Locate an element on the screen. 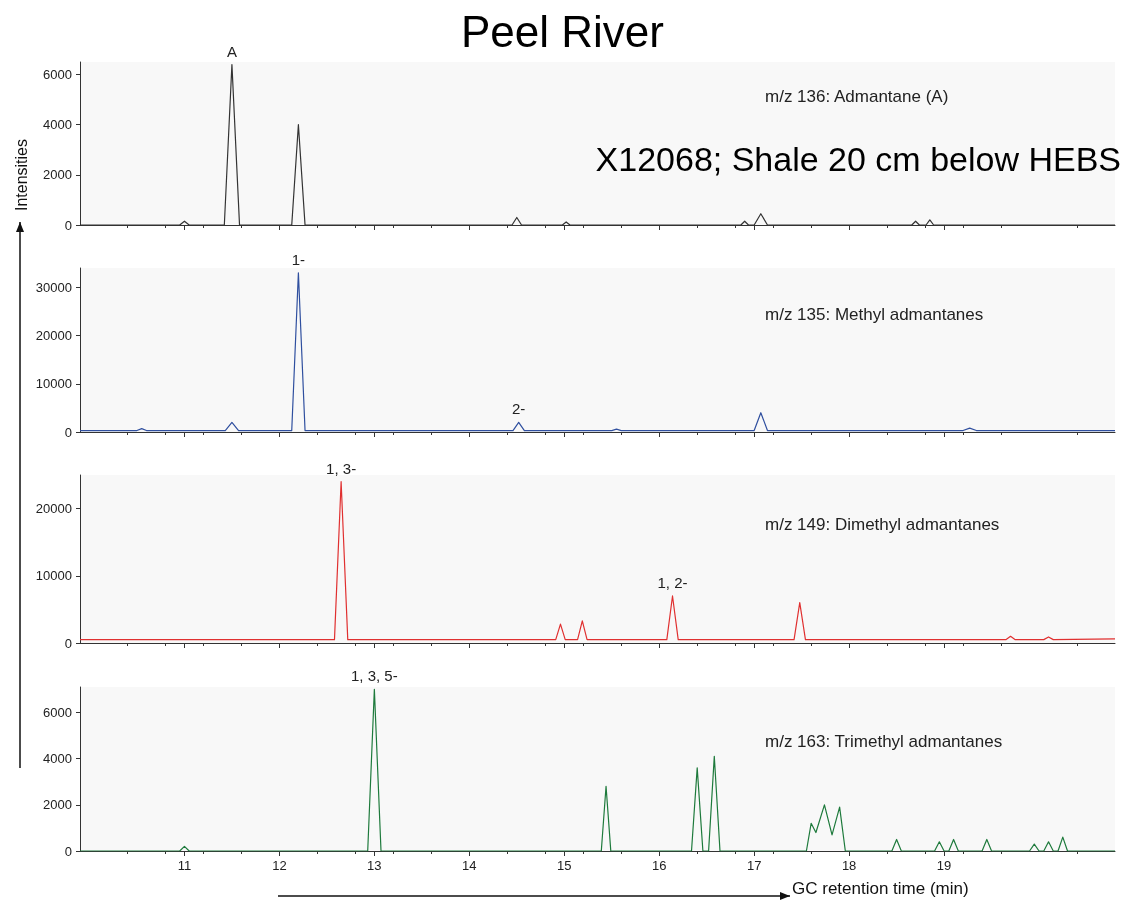 This screenshot has width=1125, height=913. x-tick-label: 17 is located at coordinates (754, 865).